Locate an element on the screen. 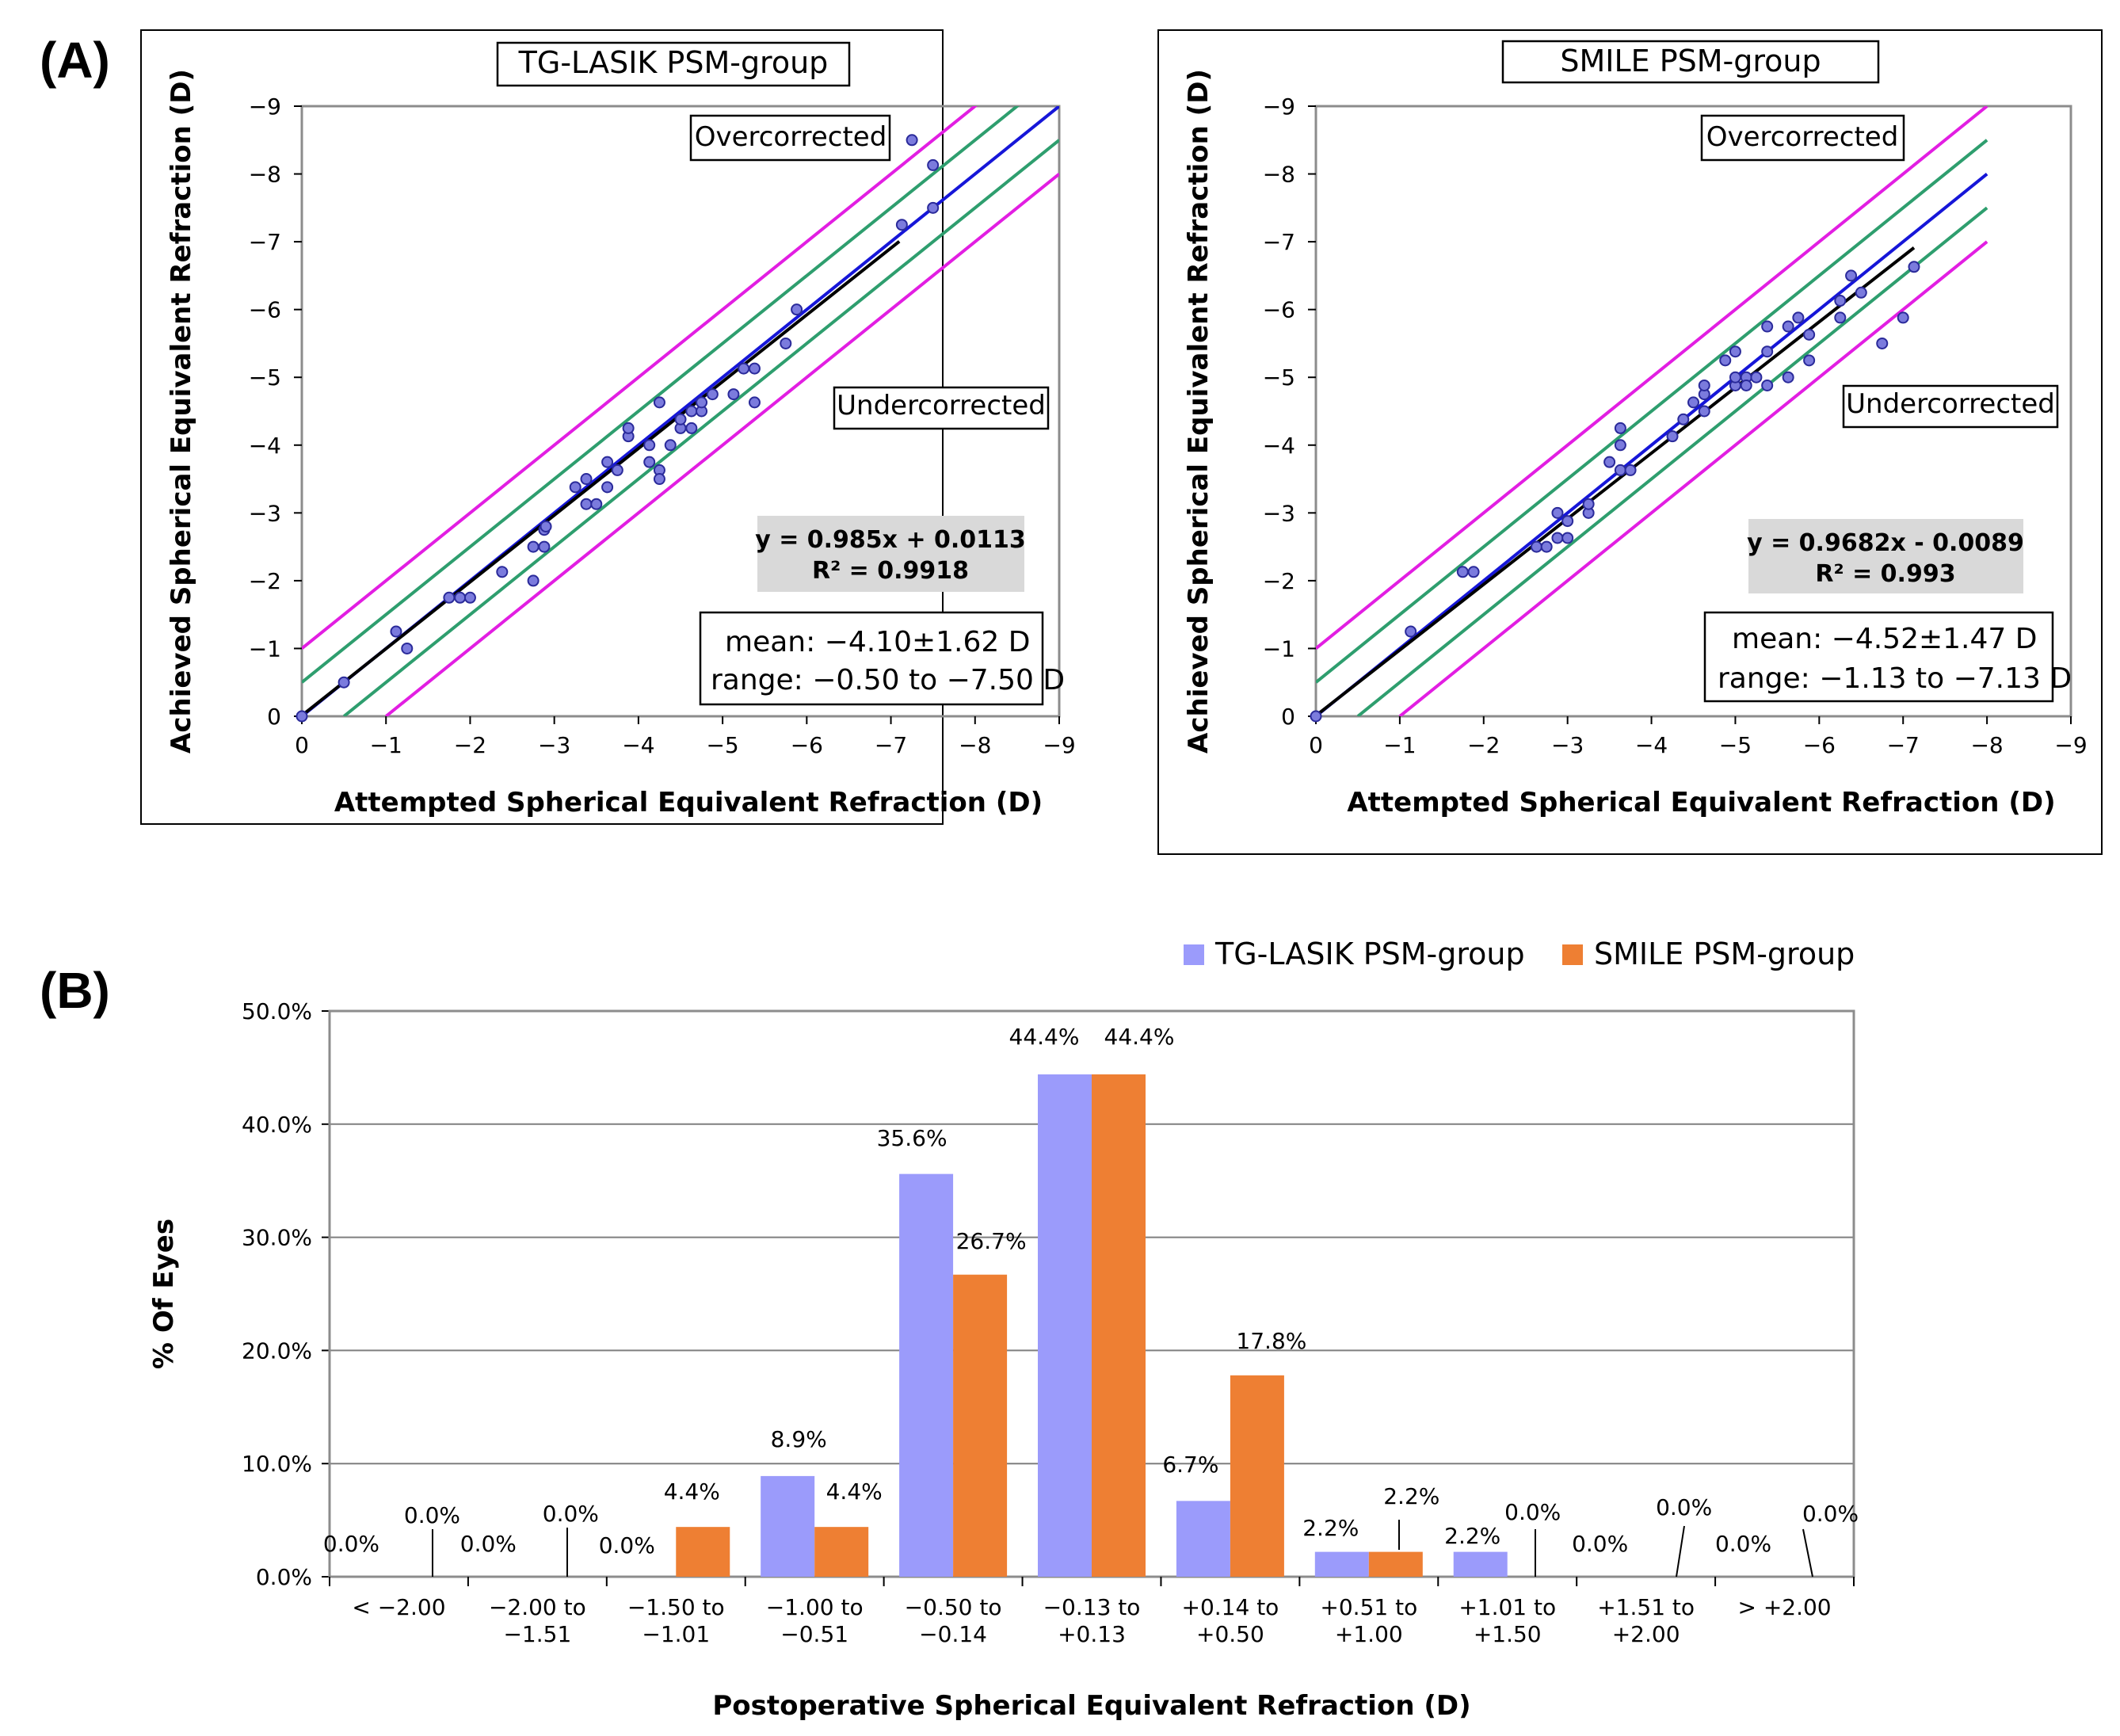 This screenshot has height=1736, width=2120. band-line-over-1d is located at coordinates (640, 378).